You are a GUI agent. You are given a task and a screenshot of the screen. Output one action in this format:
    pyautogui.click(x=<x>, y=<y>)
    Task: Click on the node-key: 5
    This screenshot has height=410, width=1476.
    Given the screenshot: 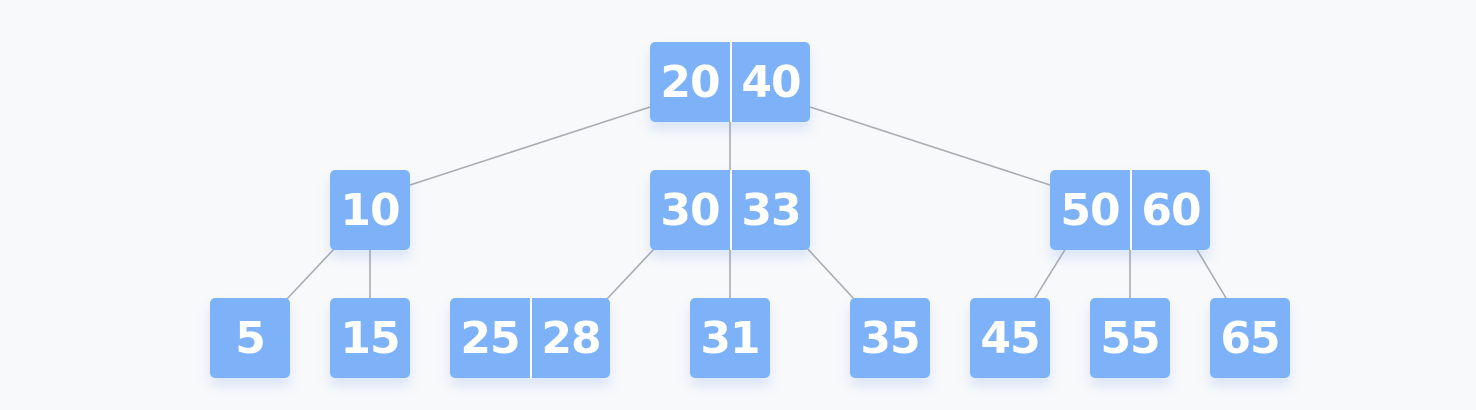 What is the action you would take?
    pyautogui.click(x=250, y=338)
    